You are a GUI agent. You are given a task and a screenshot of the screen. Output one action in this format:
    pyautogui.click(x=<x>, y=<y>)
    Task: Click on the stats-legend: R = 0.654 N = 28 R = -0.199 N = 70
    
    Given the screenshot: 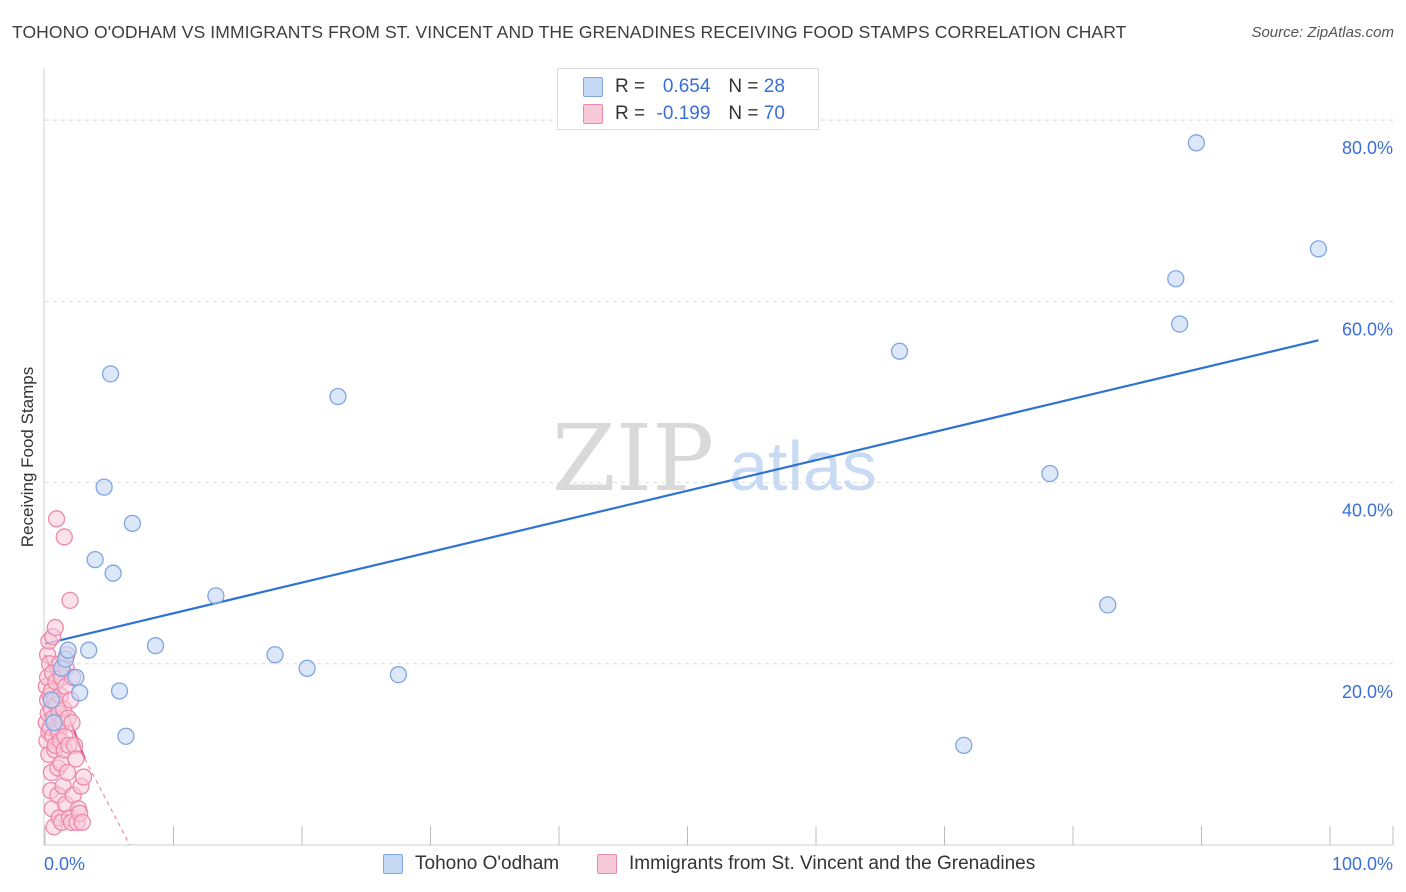 What is the action you would take?
    pyautogui.click(x=688, y=99)
    